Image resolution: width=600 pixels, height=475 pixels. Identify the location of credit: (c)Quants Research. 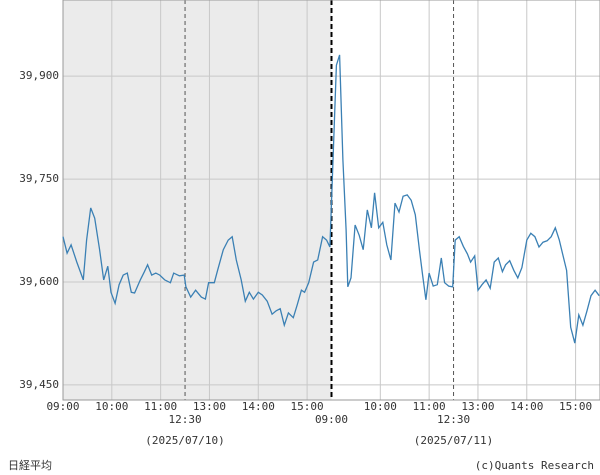
(534, 465).